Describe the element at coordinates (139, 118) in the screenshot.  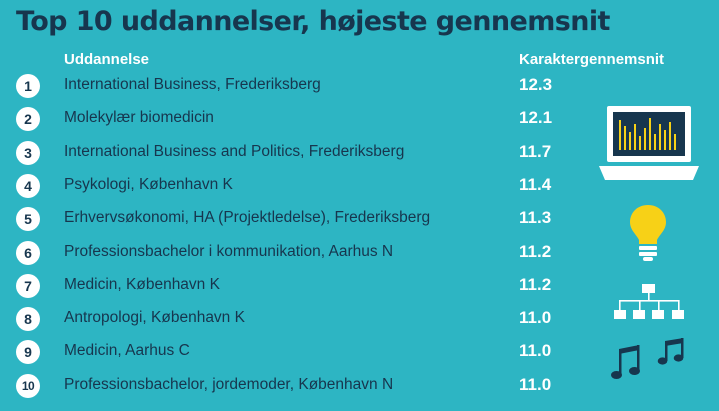
I see `education-name: Molekylær biomedicin` at that location.